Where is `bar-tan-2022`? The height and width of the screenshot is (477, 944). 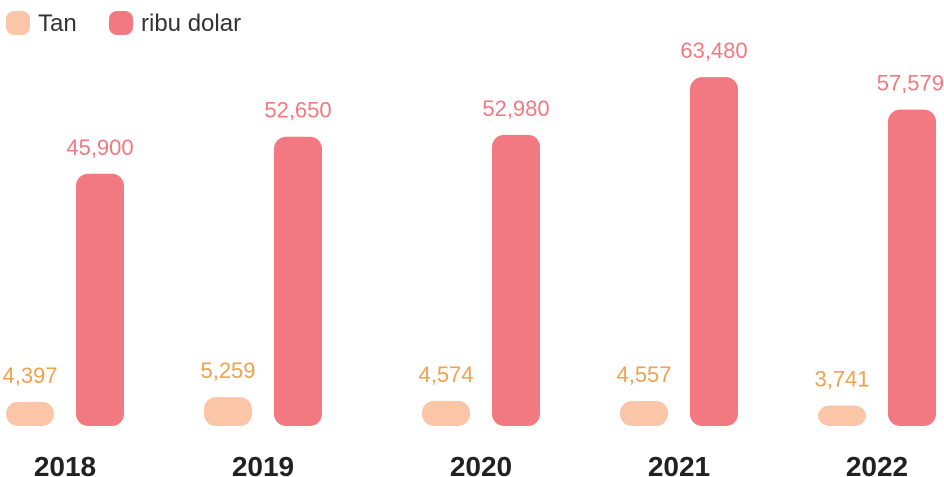 bar-tan-2022 is located at coordinates (842, 415).